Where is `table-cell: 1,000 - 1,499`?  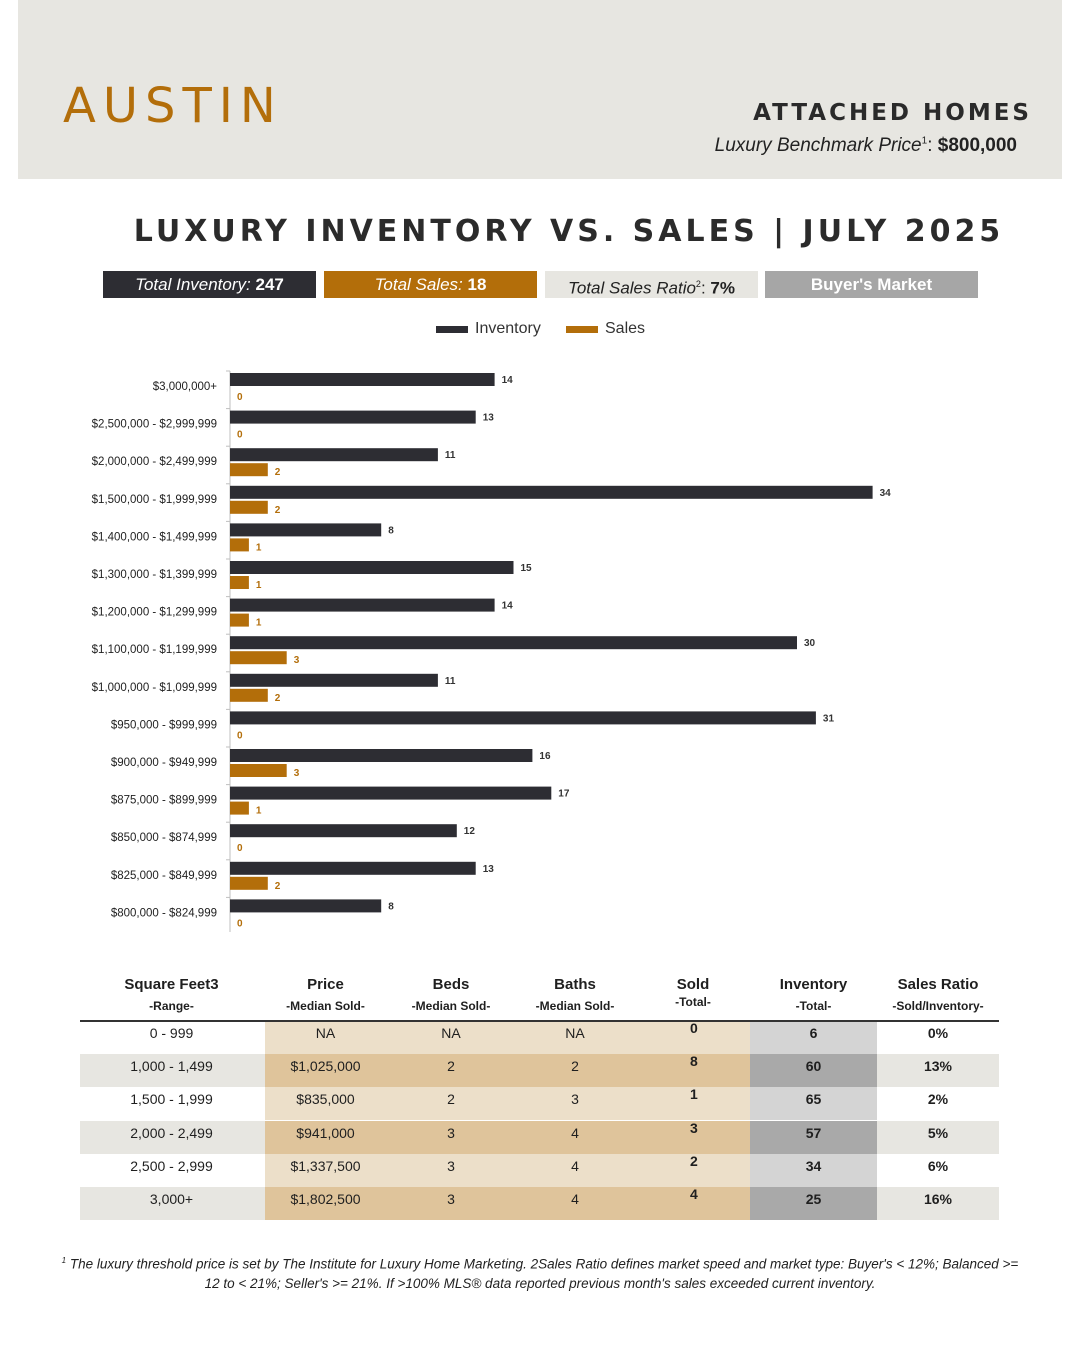 table-cell: 1,000 - 1,499 is located at coordinates (171, 1066).